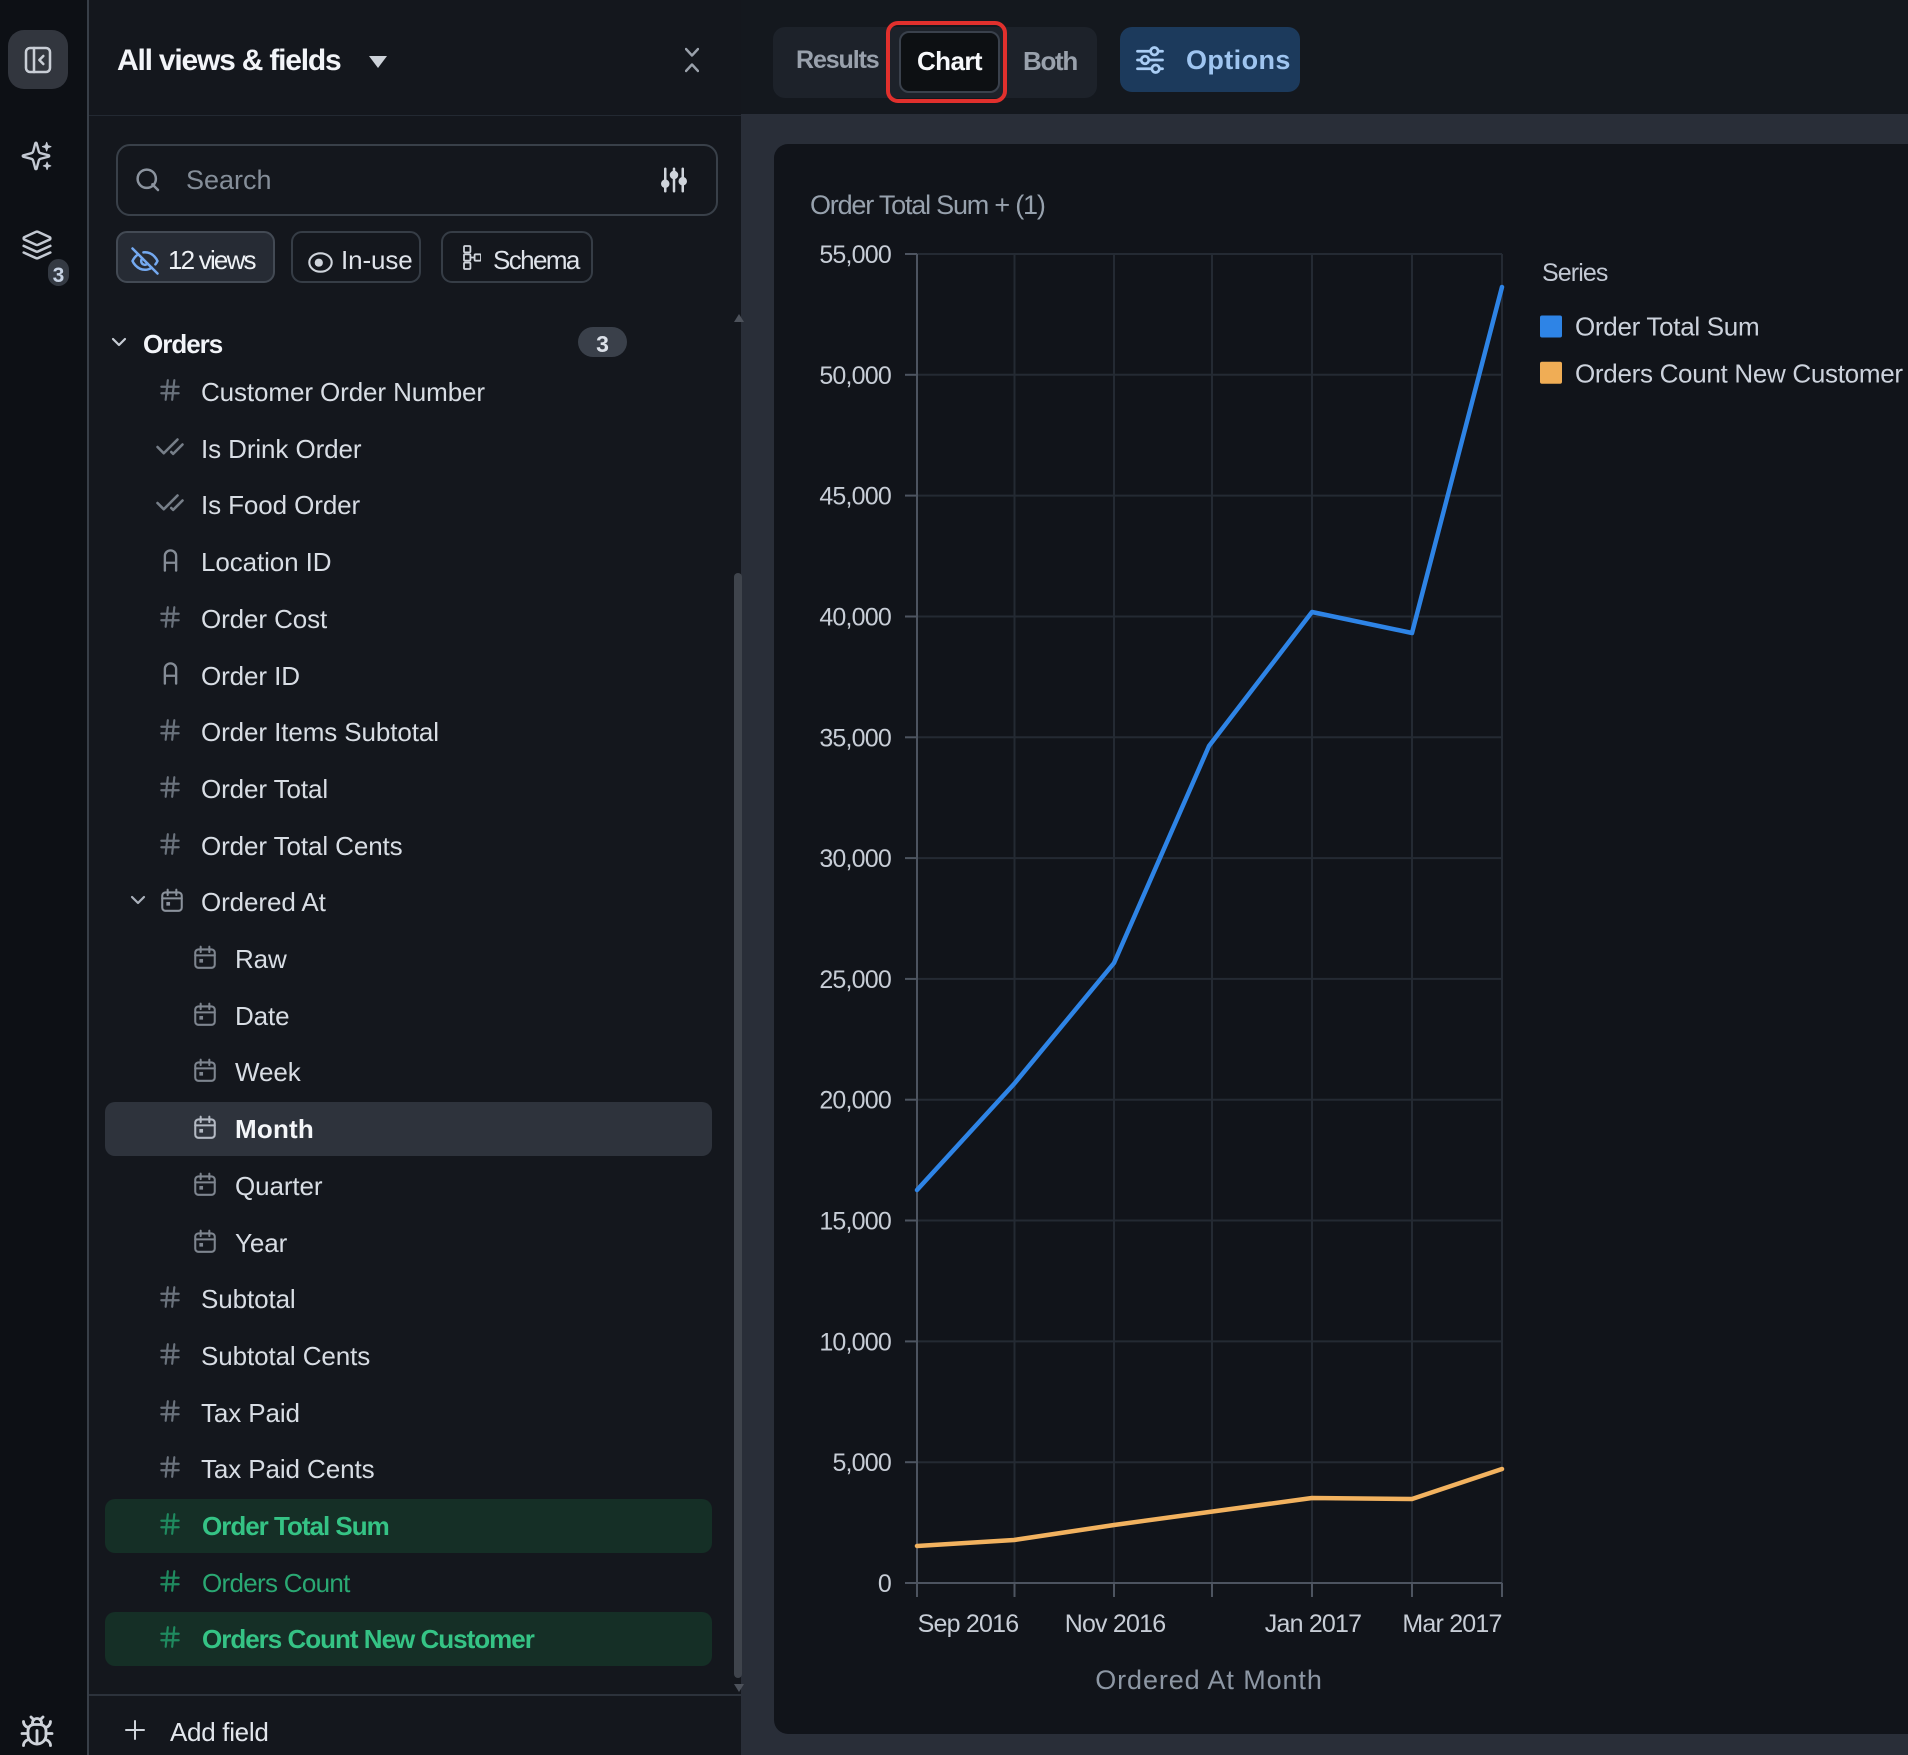  What do you see at coordinates (855, 376) in the screenshot?
I see `svg-text: 50,000` at bounding box center [855, 376].